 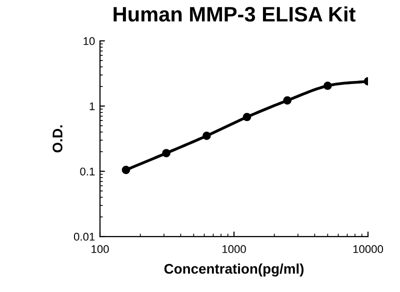 What do you see at coordinates (84, 236) in the screenshot?
I see `y-tick-label: 0.01` at bounding box center [84, 236].